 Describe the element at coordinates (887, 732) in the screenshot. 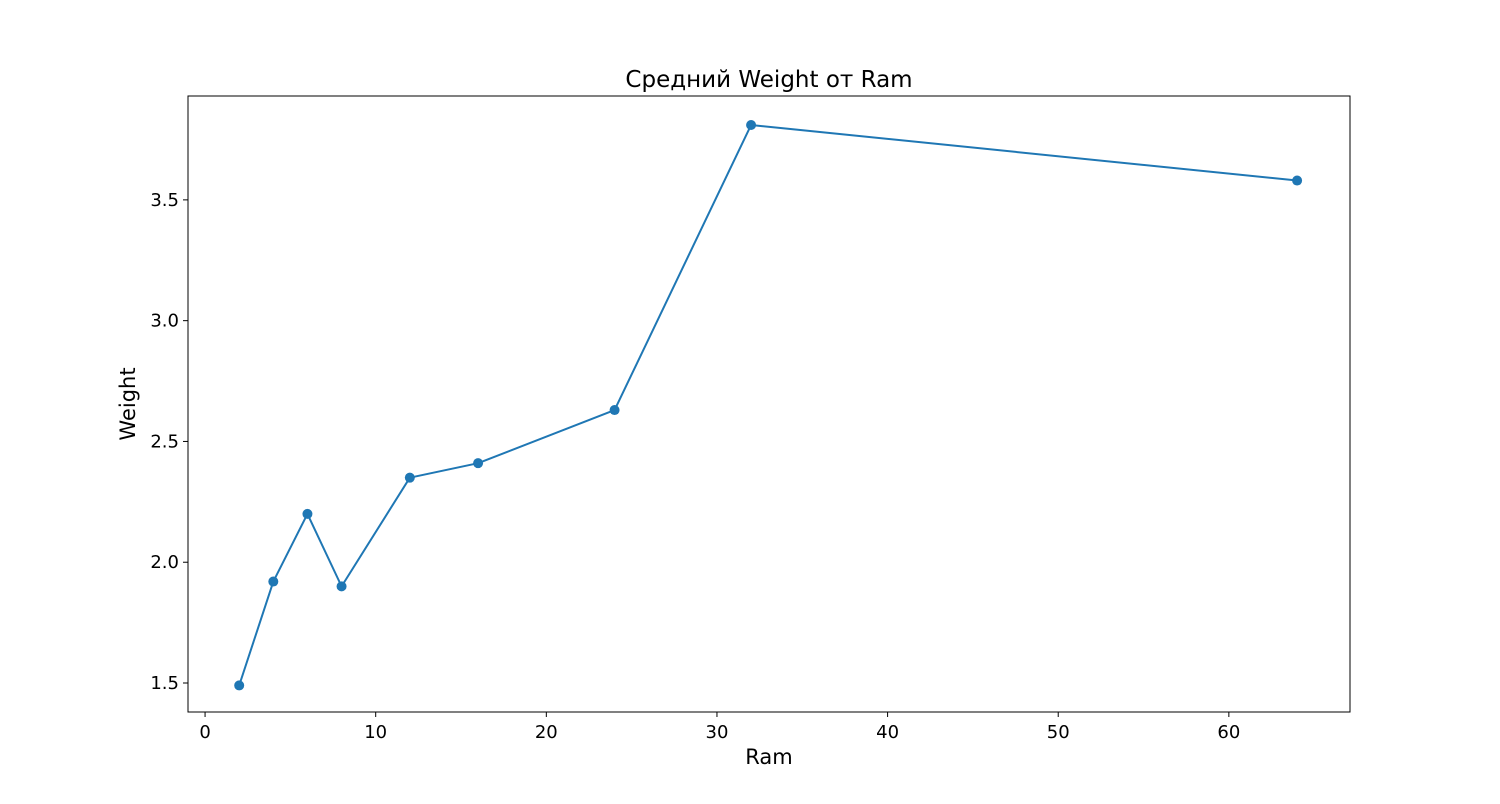

I see `x-tick-label: 40` at that location.